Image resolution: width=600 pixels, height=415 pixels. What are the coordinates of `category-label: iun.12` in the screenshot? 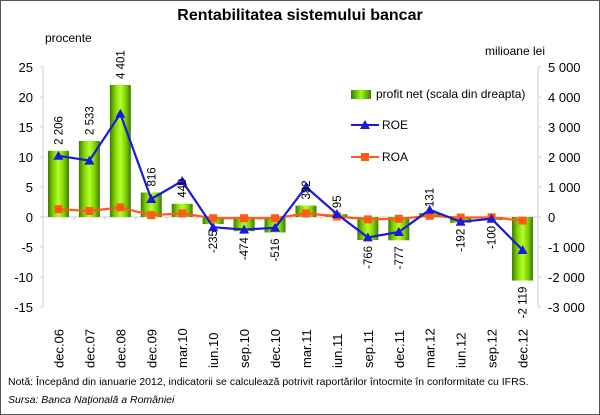 It's located at (461, 350).